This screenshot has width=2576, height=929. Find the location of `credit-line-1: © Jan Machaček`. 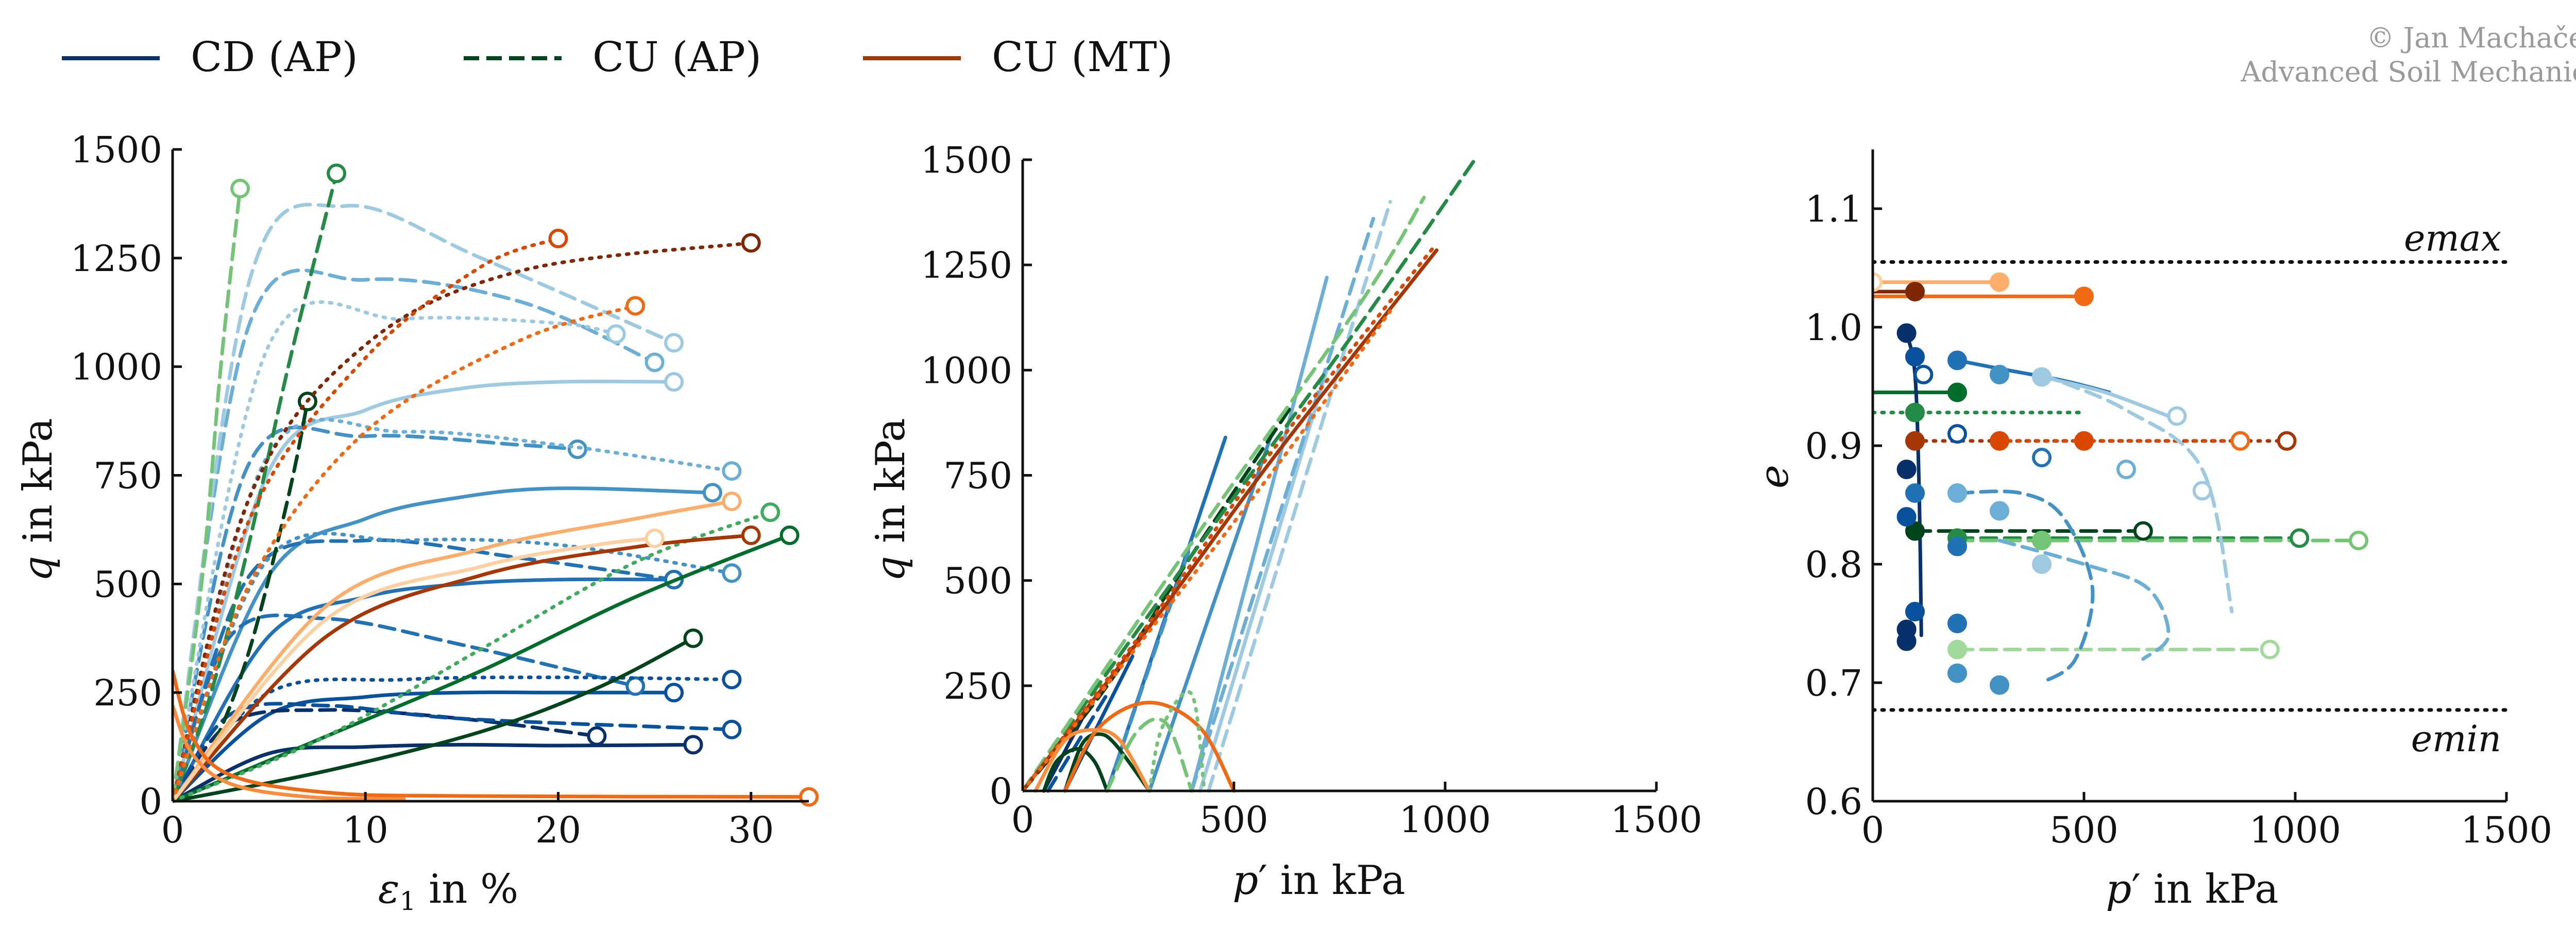

credit-line-1: © Jan Machaček is located at coordinates (2471, 38).